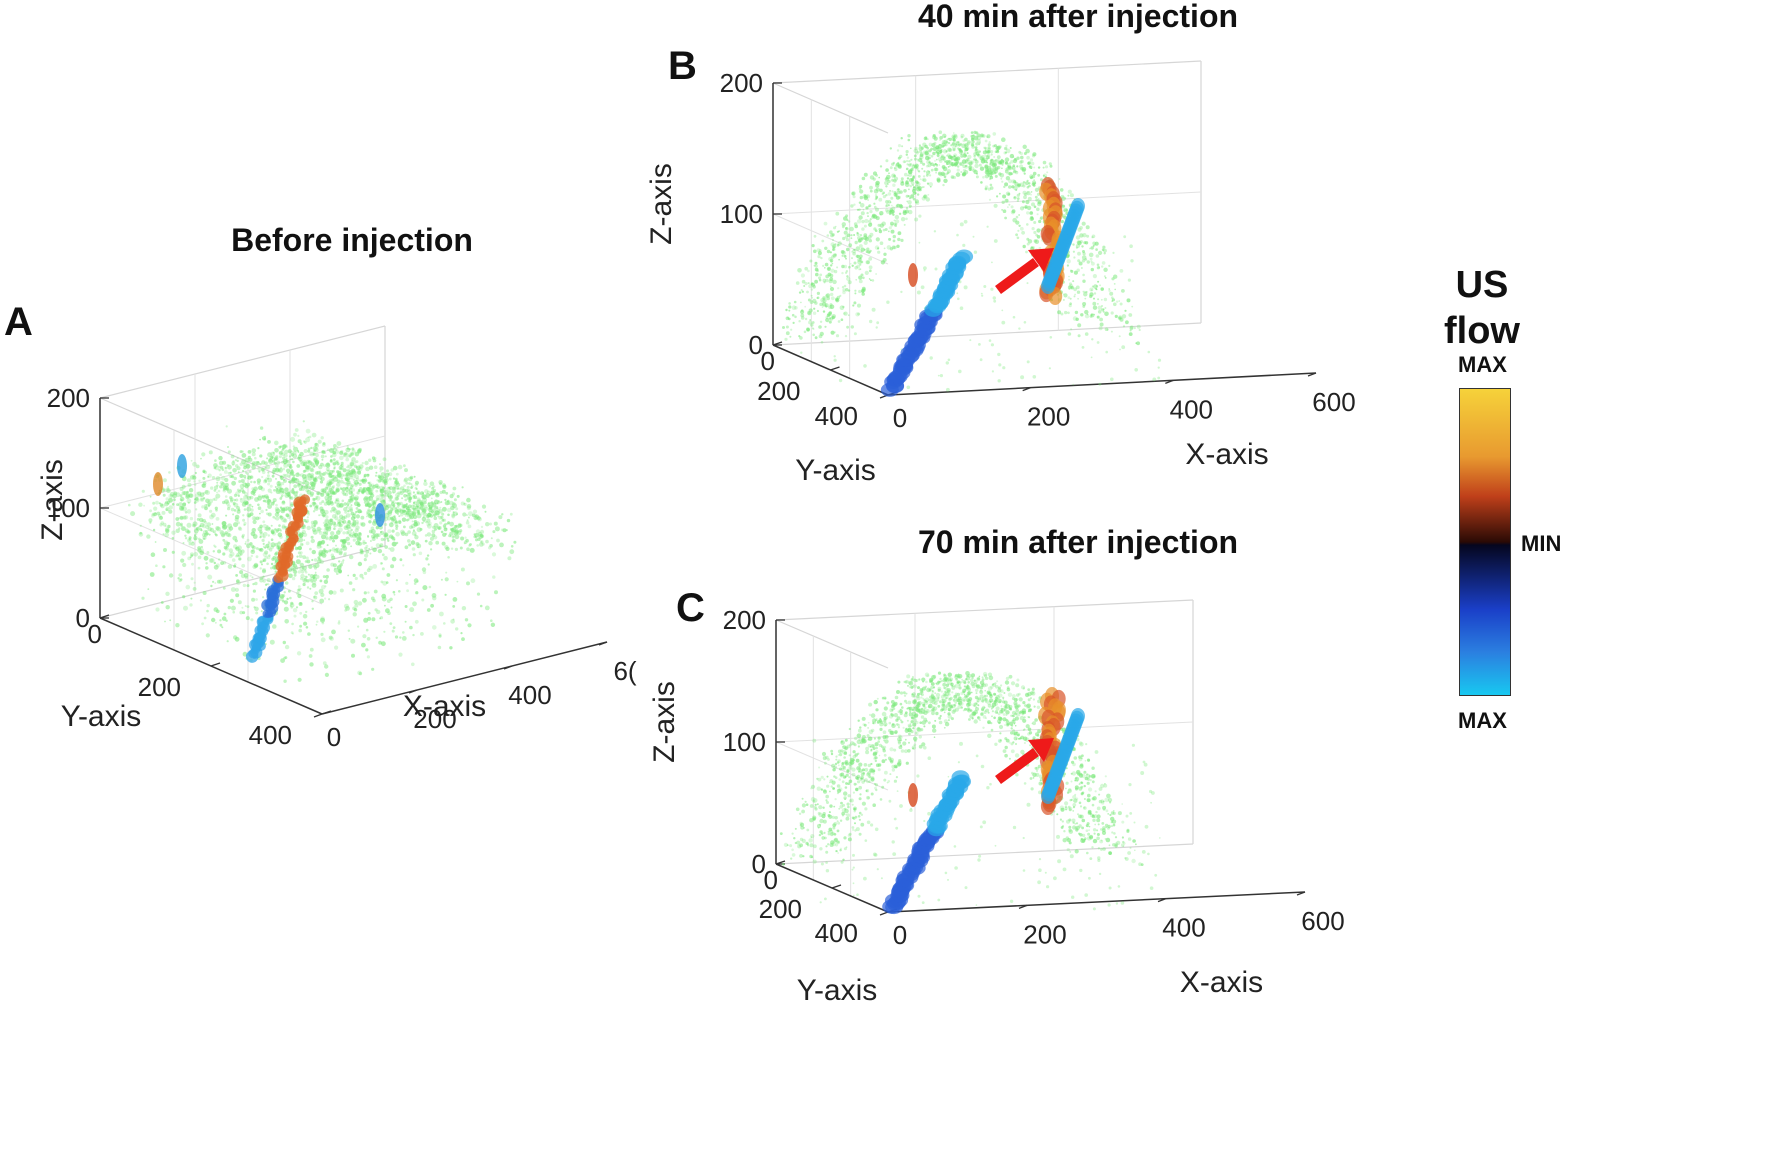 The height and width of the screenshot is (1169, 1770). What do you see at coordinates (215, 664) in the screenshot?
I see `y-tick-mark` at bounding box center [215, 664].